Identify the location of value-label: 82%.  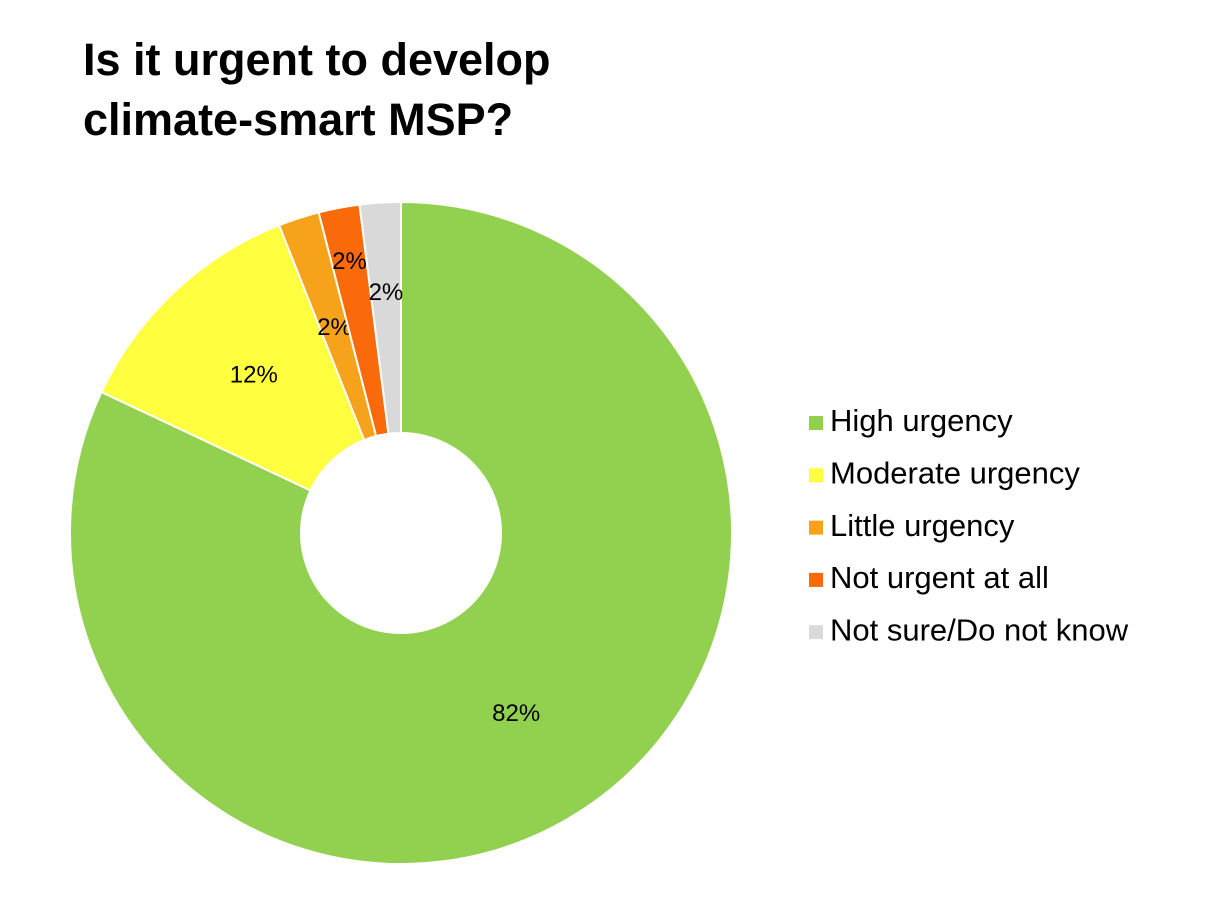
(516, 713).